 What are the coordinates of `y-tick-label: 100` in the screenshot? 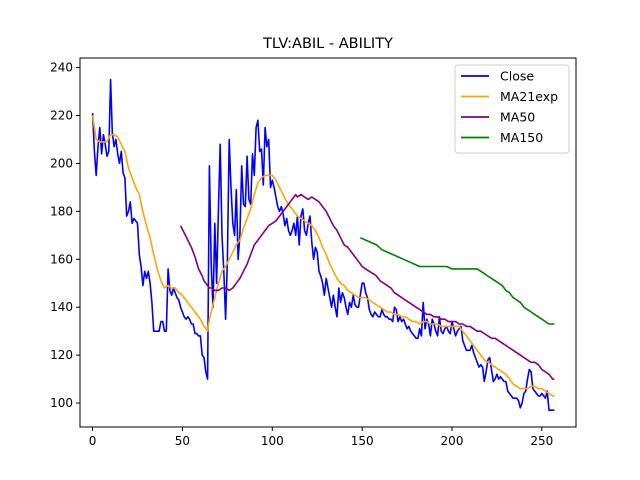 It's located at (61, 403).